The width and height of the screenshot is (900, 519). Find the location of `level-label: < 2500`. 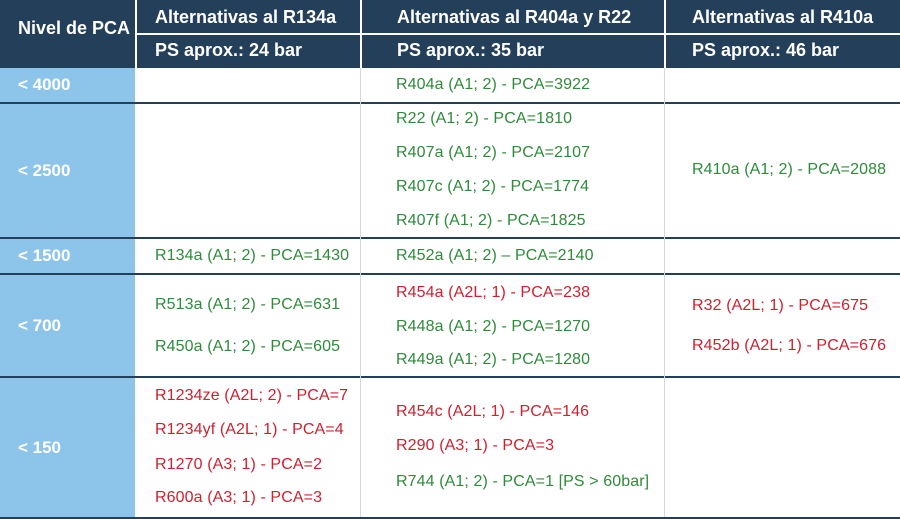

level-label: < 2500 is located at coordinates (44, 170).